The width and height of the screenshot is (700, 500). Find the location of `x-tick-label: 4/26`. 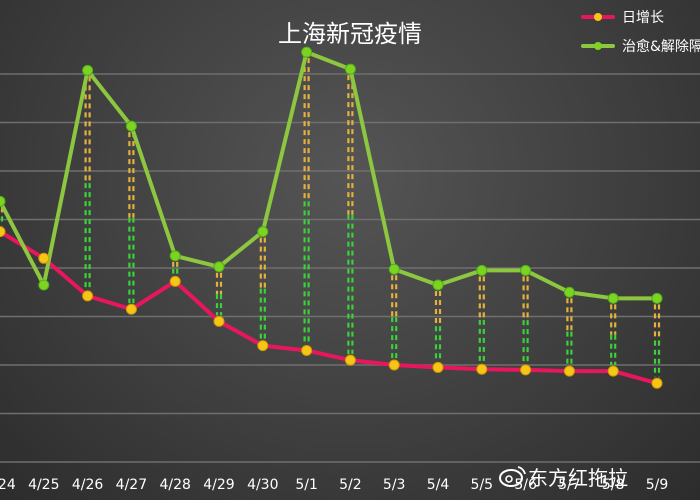

x-tick-label: 4/26 is located at coordinates (88, 485).